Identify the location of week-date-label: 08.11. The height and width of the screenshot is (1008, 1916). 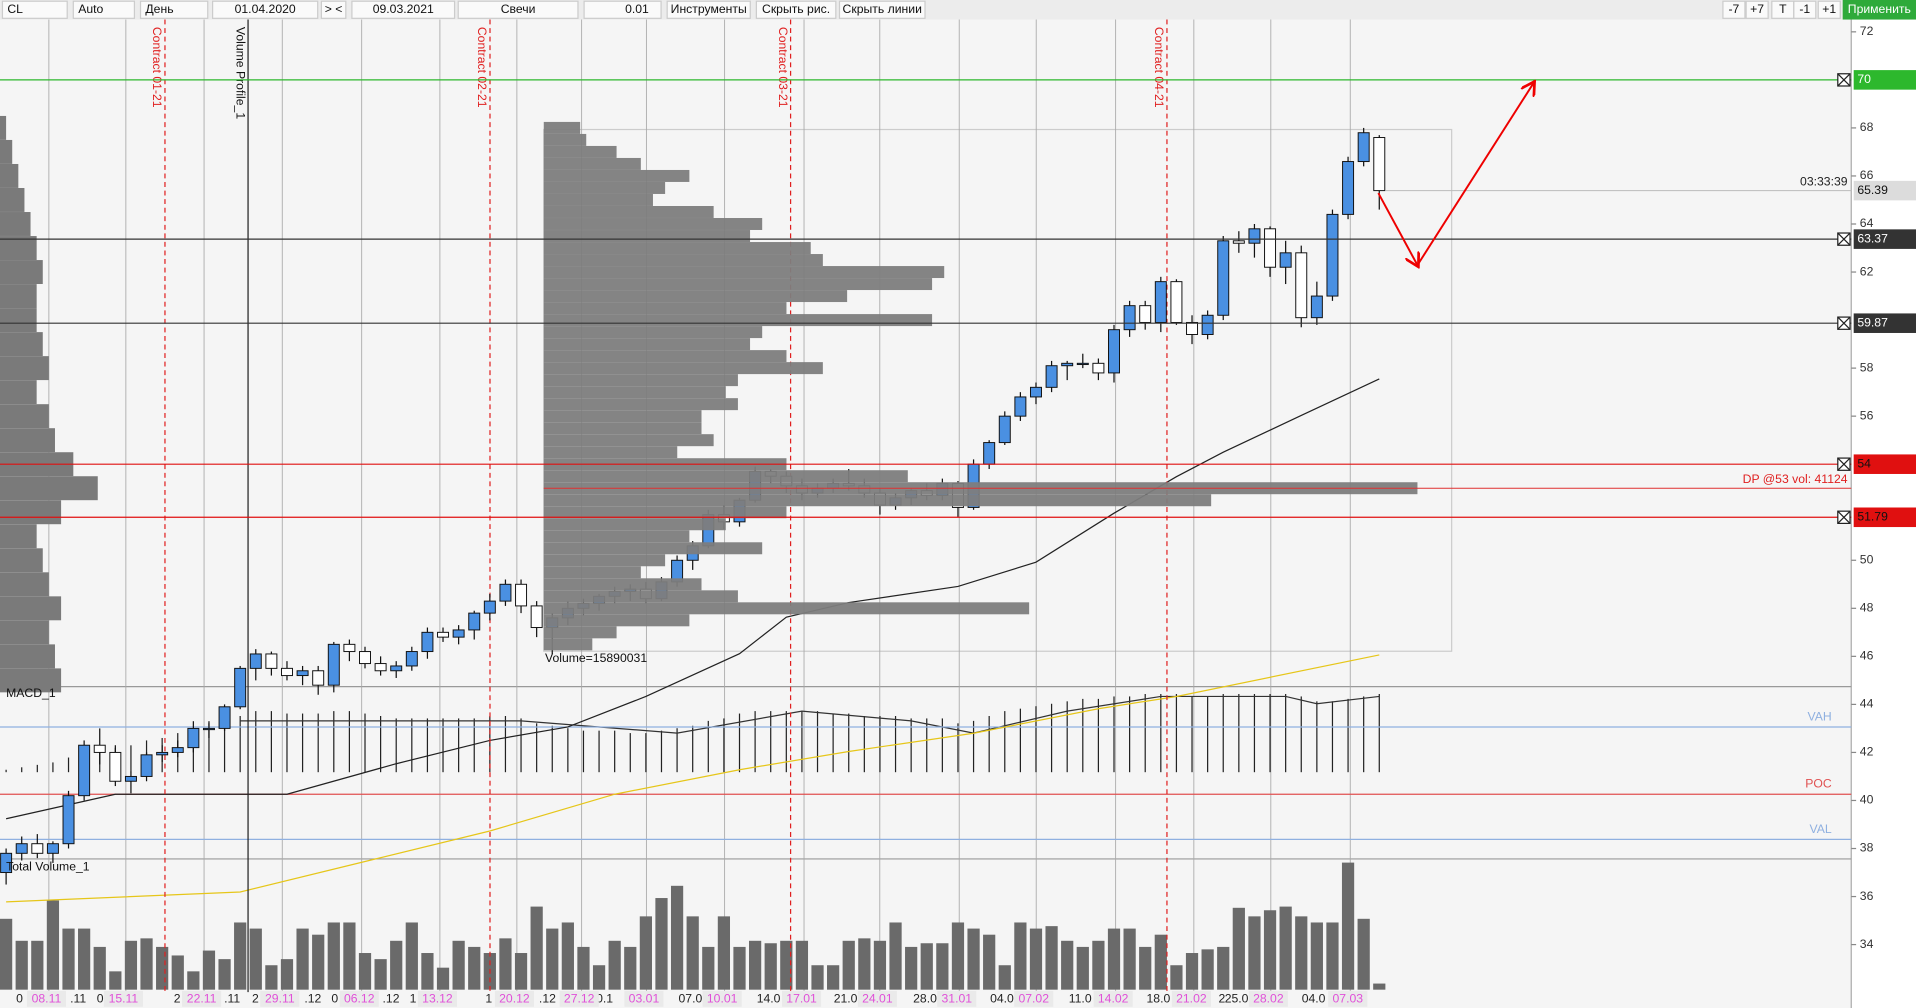
(47, 999).